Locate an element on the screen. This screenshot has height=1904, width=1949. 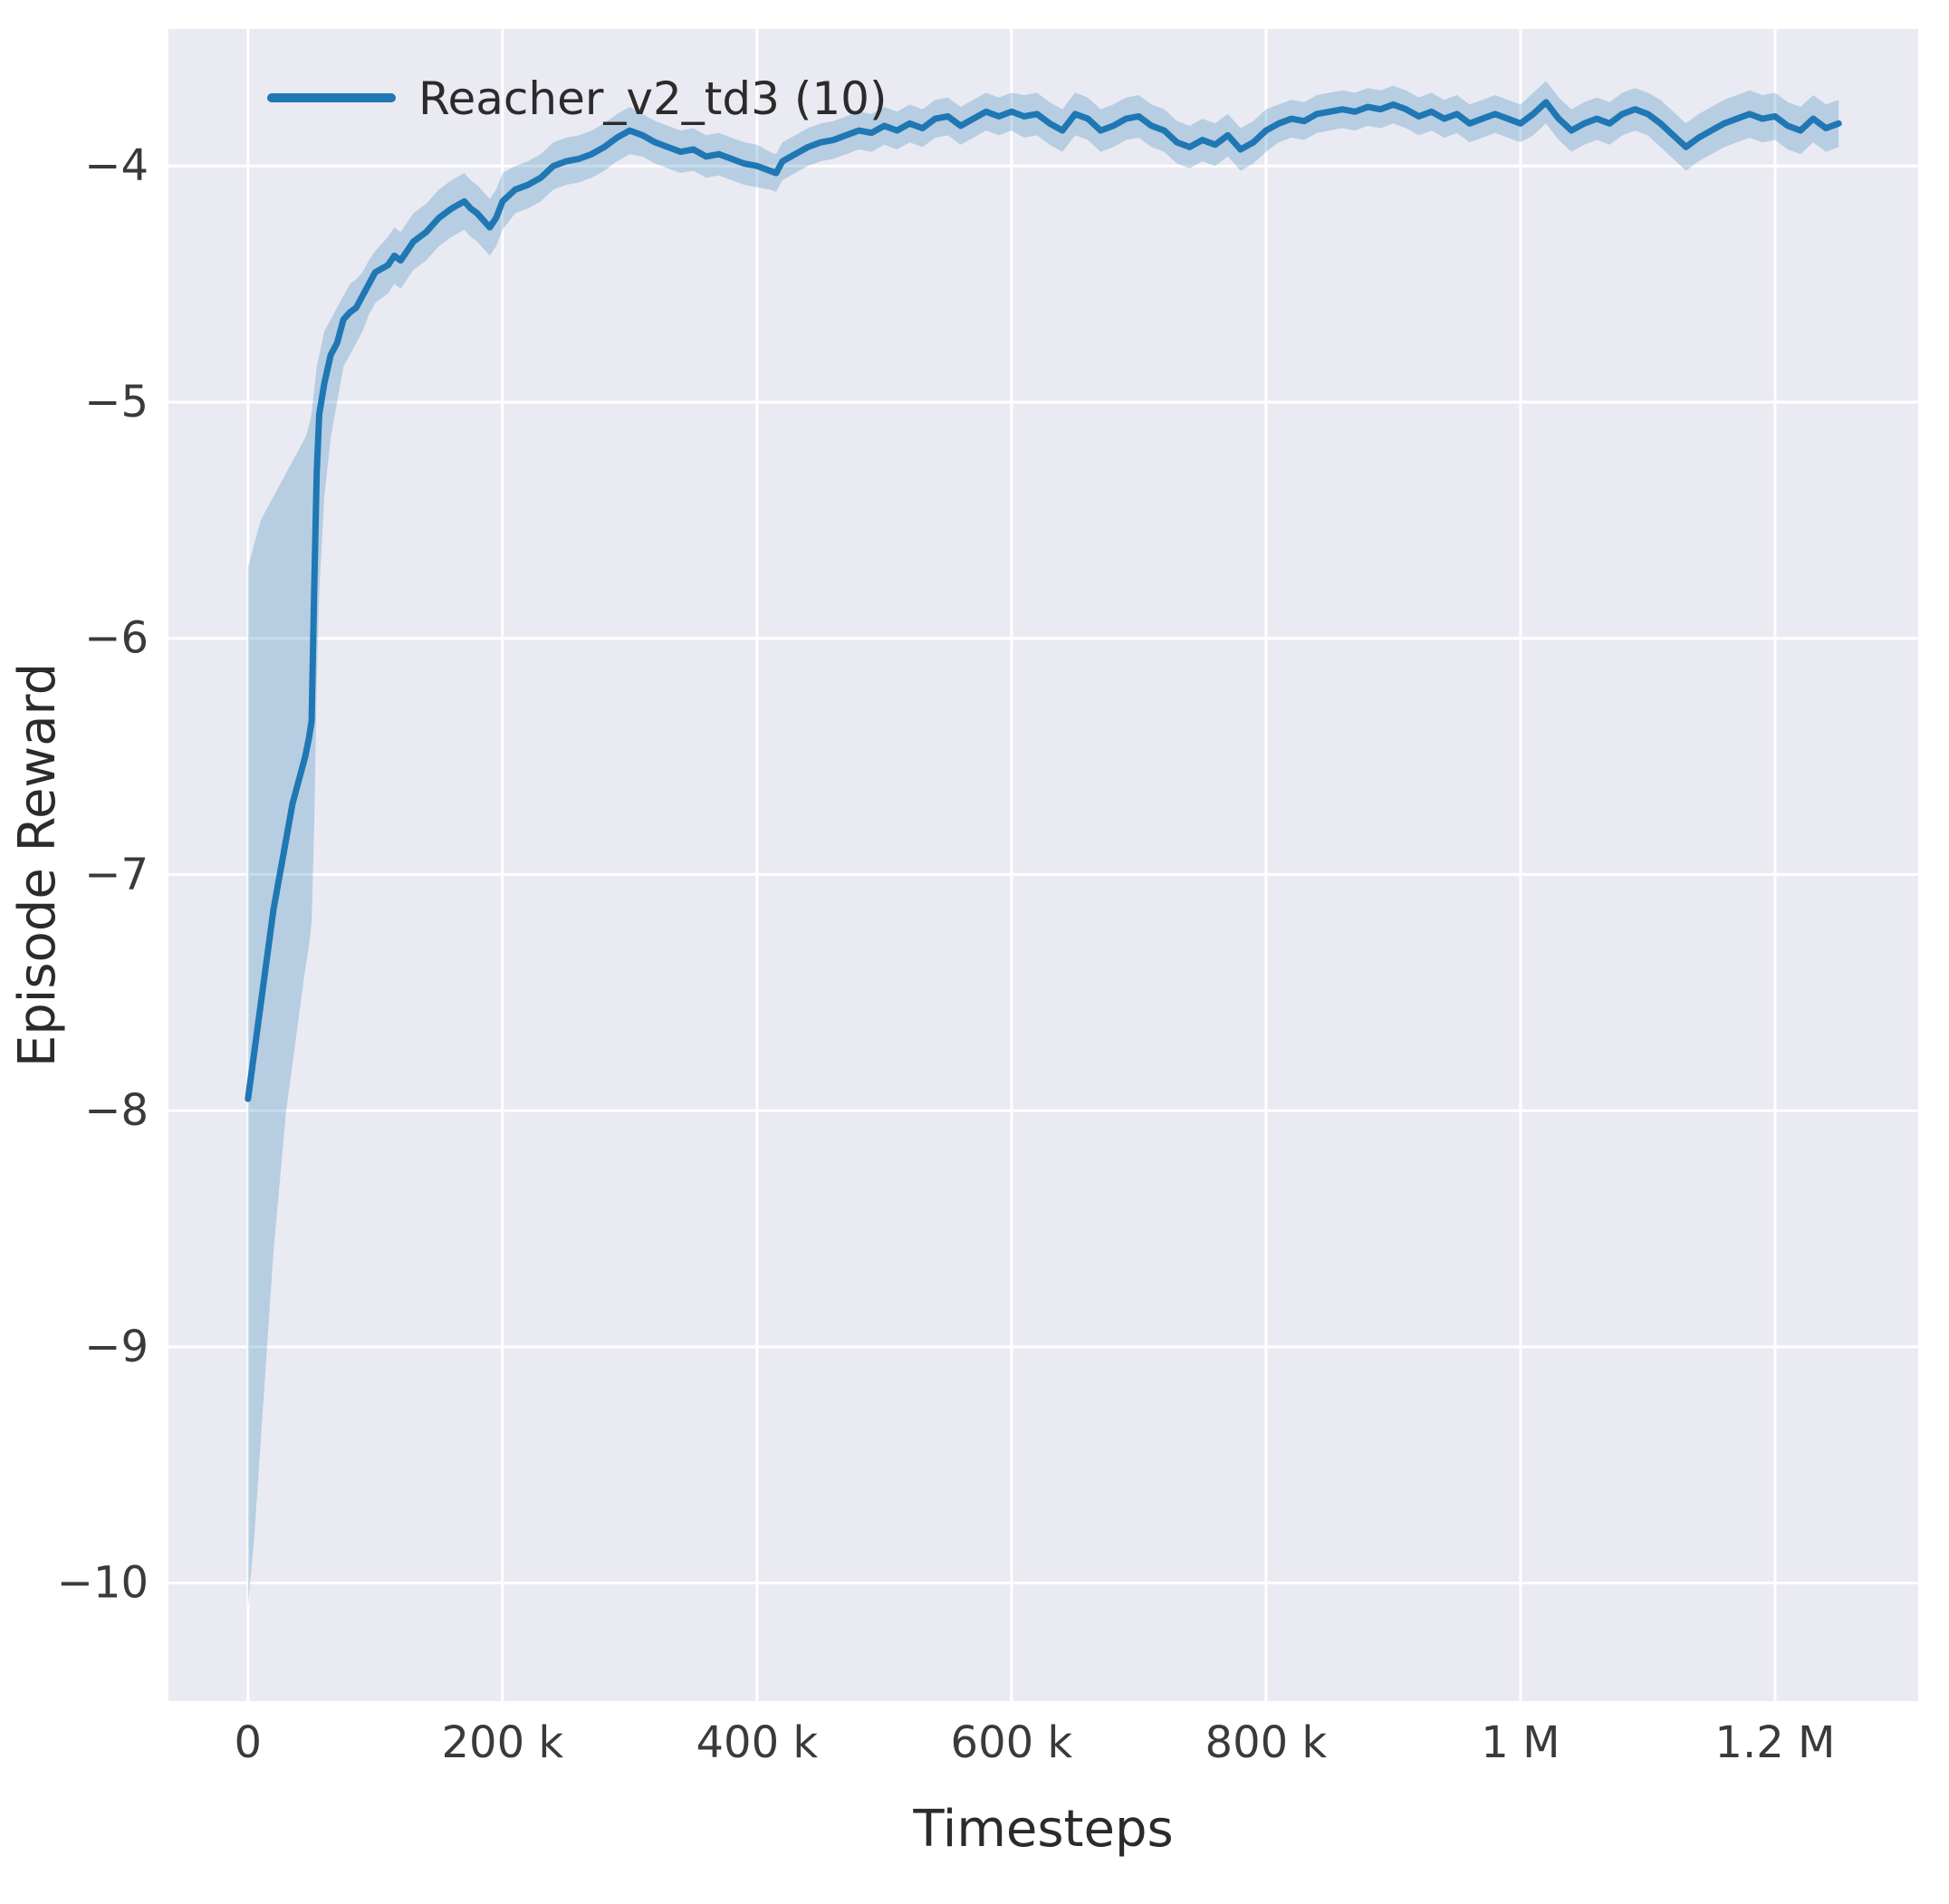
y-tick-label: −8 is located at coordinates (116, 1111).